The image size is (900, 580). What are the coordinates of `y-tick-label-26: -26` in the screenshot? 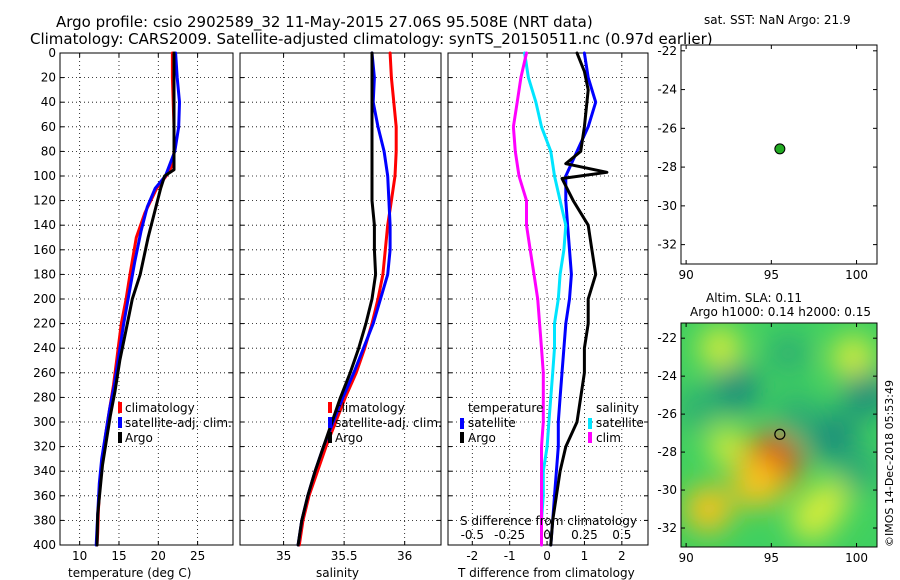 It's located at (667, 414).